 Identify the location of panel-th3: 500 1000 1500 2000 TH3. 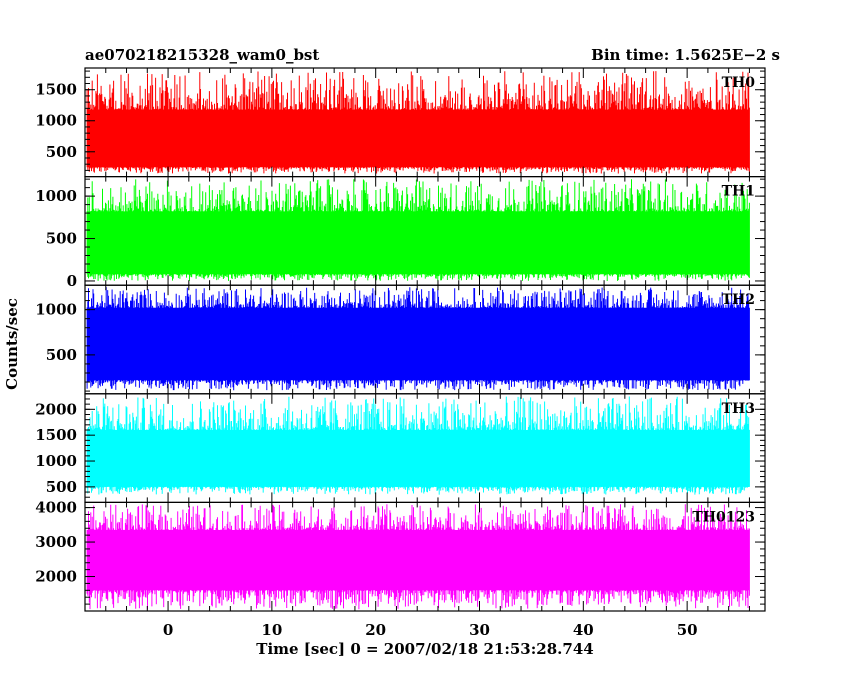
(400, 448).